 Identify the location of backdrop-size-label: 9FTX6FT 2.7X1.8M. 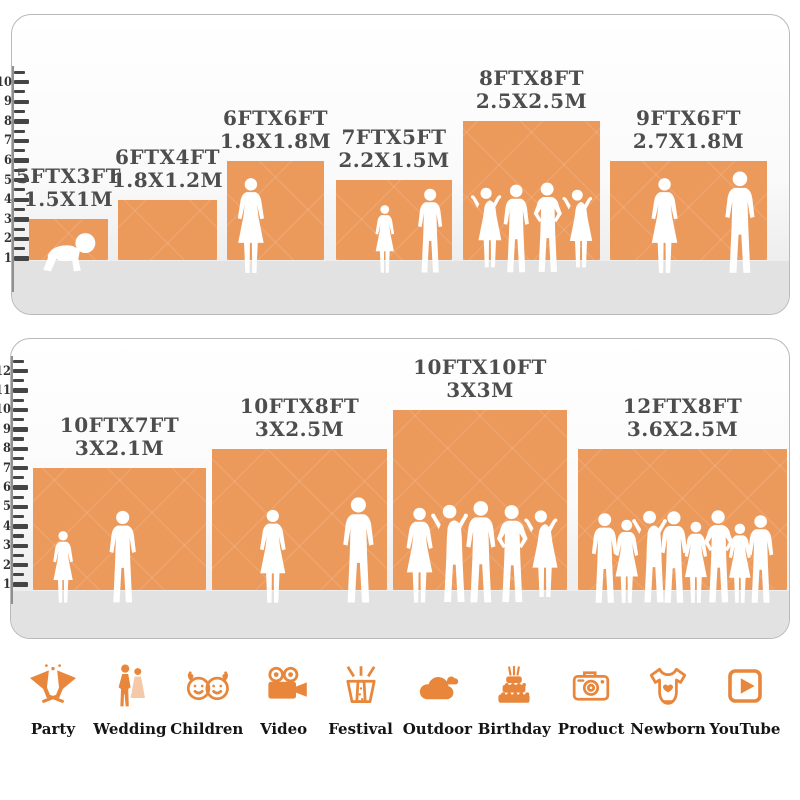
(688, 129).